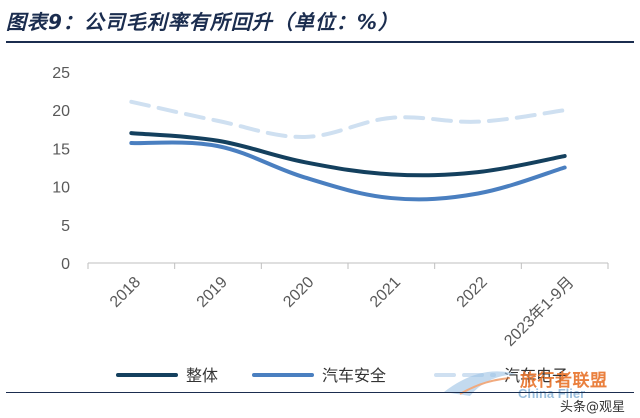  I want to click on x-tick-label: 2020, so click(298, 292).